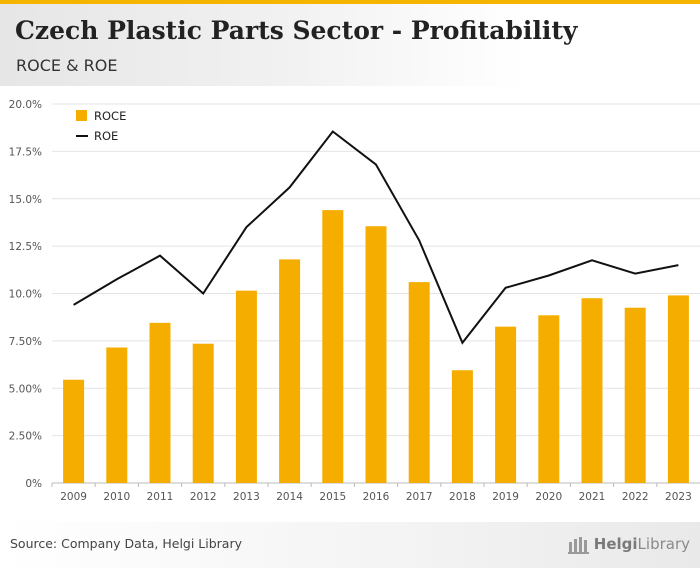 The width and height of the screenshot is (700, 568). I want to click on x-tick-label: 2013, so click(246, 497).